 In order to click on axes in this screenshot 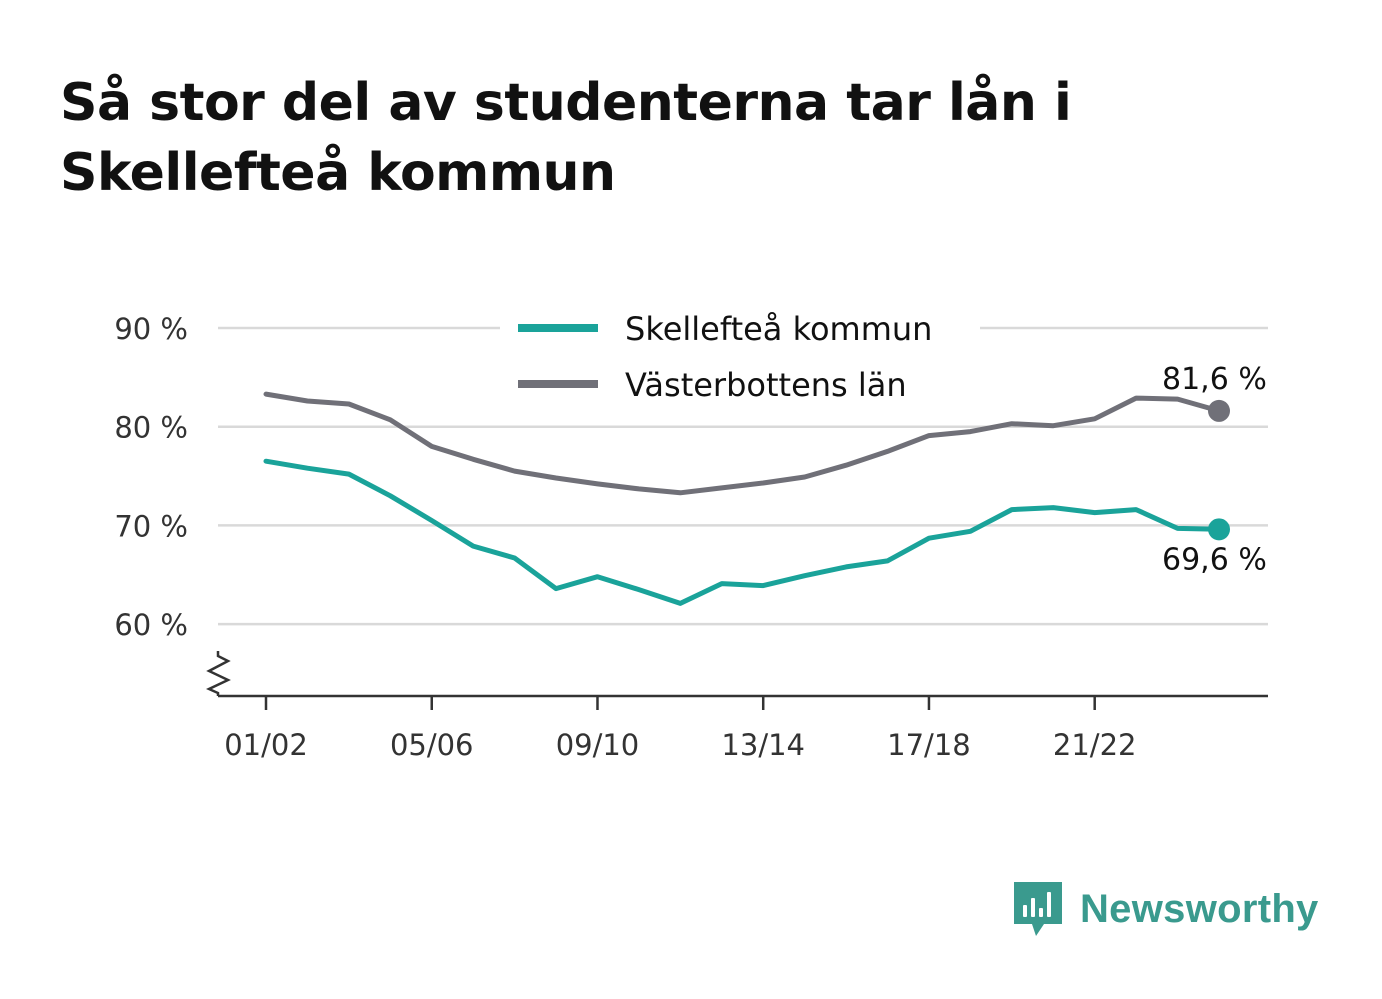, I will do `click(737, 674)`.